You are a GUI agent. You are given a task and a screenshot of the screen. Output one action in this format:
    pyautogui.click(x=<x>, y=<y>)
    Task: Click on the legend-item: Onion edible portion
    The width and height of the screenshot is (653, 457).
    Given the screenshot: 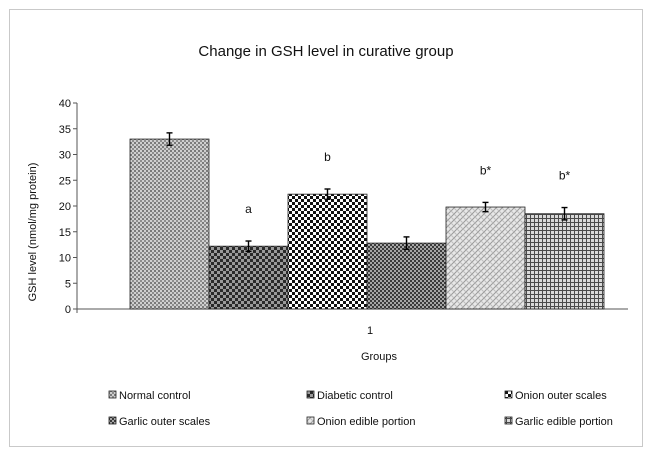 What is the action you would take?
    pyautogui.click(x=360, y=422)
    